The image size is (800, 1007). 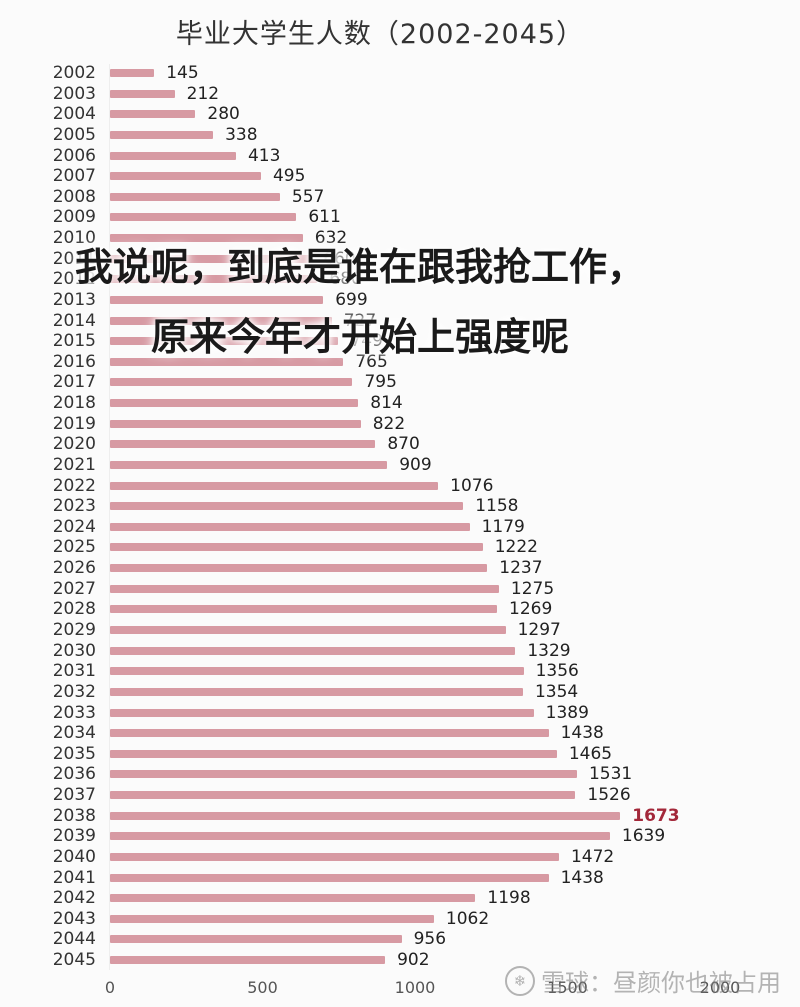 I want to click on value-label: 1526, so click(x=609, y=795).